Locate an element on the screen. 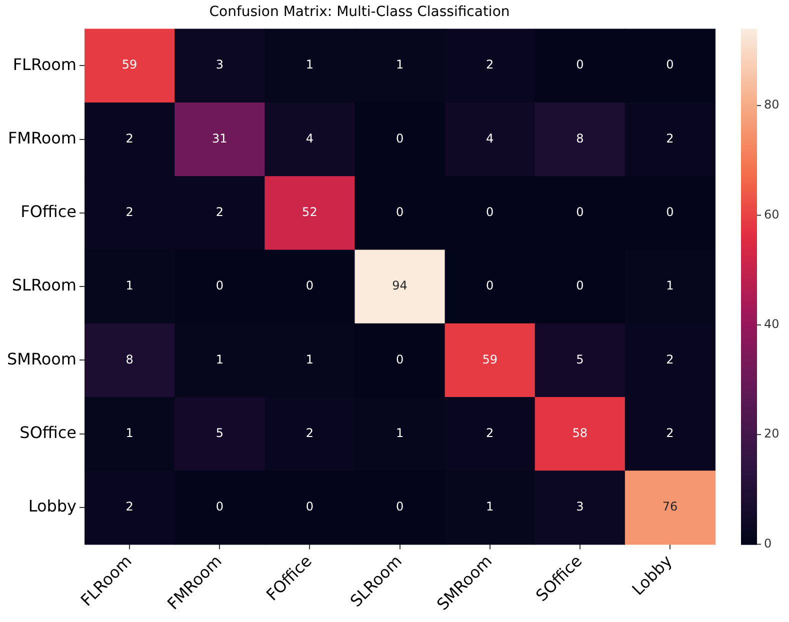 The image size is (789, 622). data-label: 31 is located at coordinates (220, 138).